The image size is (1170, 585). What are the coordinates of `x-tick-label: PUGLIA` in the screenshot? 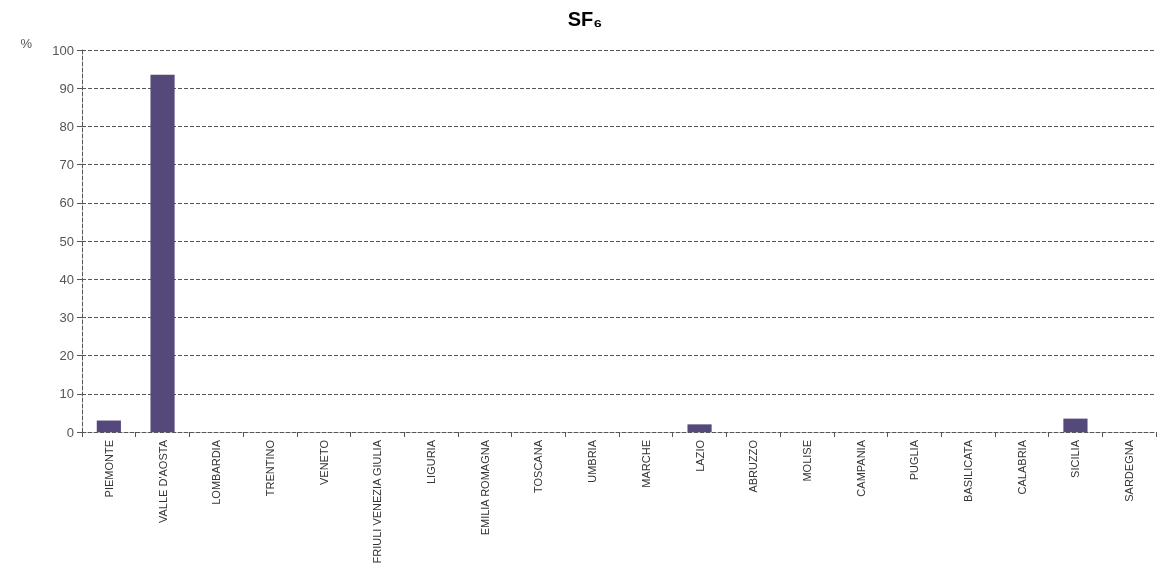 It's located at (914, 460).